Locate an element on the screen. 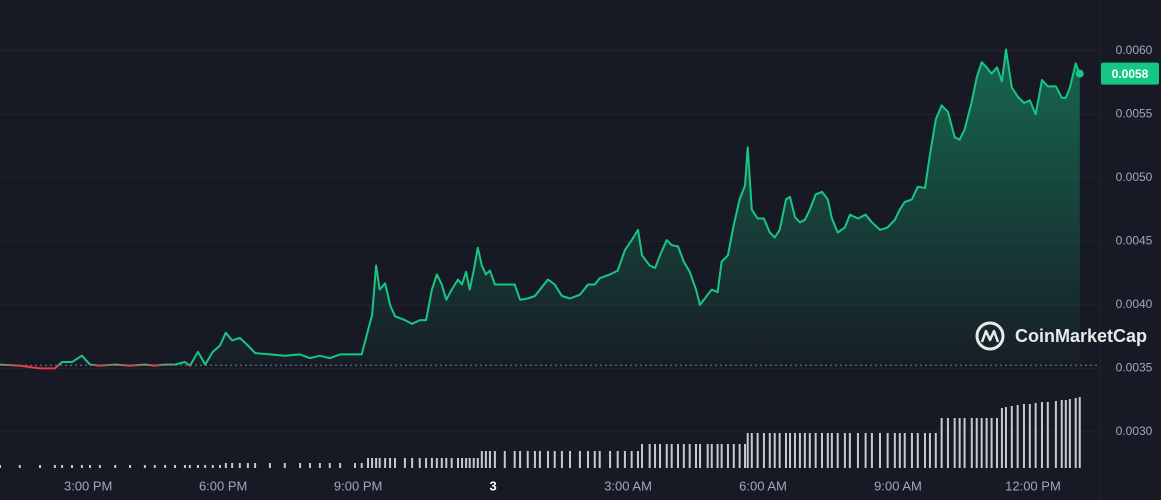 The width and height of the screenshot is (1161, 500). watermark-text: CoinMarketCap is located at coordinates (1081, 336).